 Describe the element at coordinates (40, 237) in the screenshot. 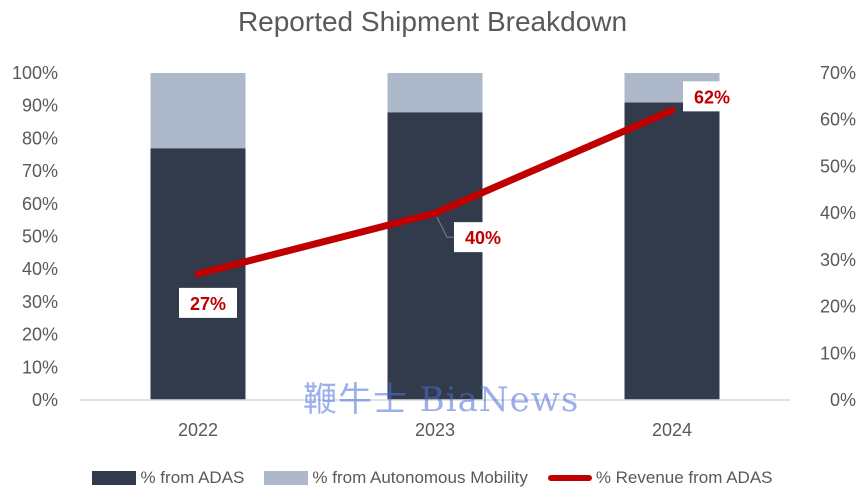

I see `left-tick-label: 50%` at that location.